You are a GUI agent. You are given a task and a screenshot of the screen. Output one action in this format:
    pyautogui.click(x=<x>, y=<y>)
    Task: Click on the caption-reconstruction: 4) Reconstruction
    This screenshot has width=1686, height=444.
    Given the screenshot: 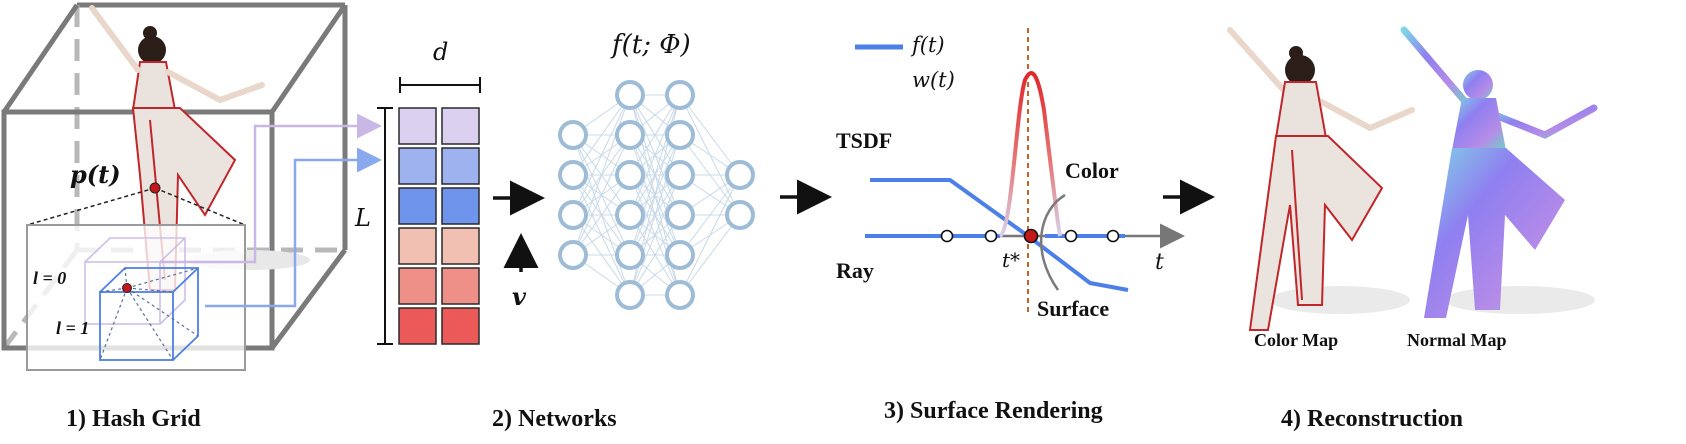 What is the action you would take?
    pyautogui.click(x=1372, y=419)
    